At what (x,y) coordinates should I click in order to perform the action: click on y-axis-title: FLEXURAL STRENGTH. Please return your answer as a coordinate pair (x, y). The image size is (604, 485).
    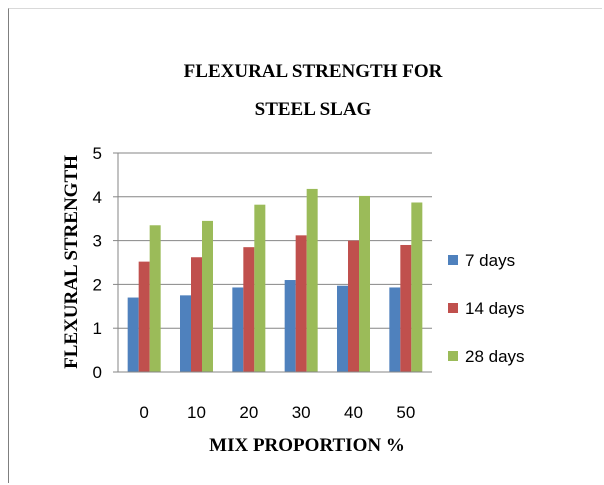
    Looking at the image, I should click on (71, 262).